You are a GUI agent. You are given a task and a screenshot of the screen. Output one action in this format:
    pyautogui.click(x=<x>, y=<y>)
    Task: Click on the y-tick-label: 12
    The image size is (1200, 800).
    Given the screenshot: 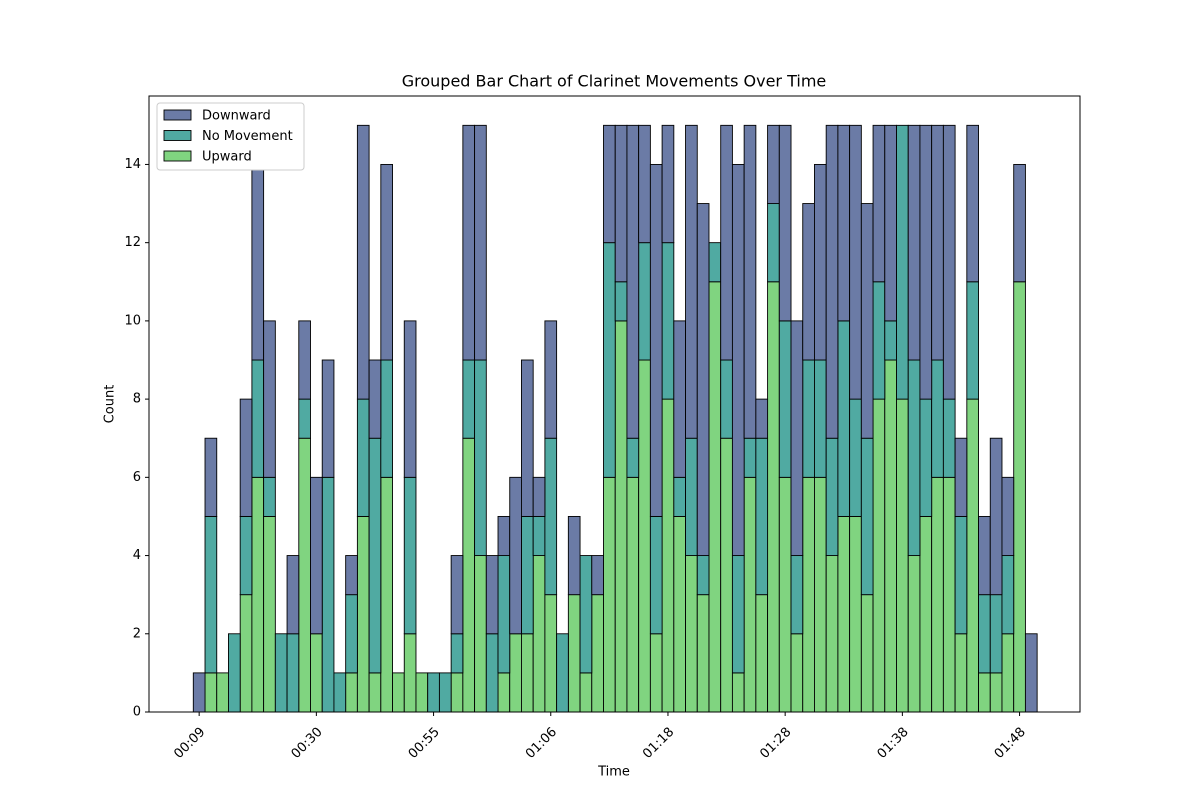 What is the action you would take?
    pyautogui.click(x=132, y=242)
    